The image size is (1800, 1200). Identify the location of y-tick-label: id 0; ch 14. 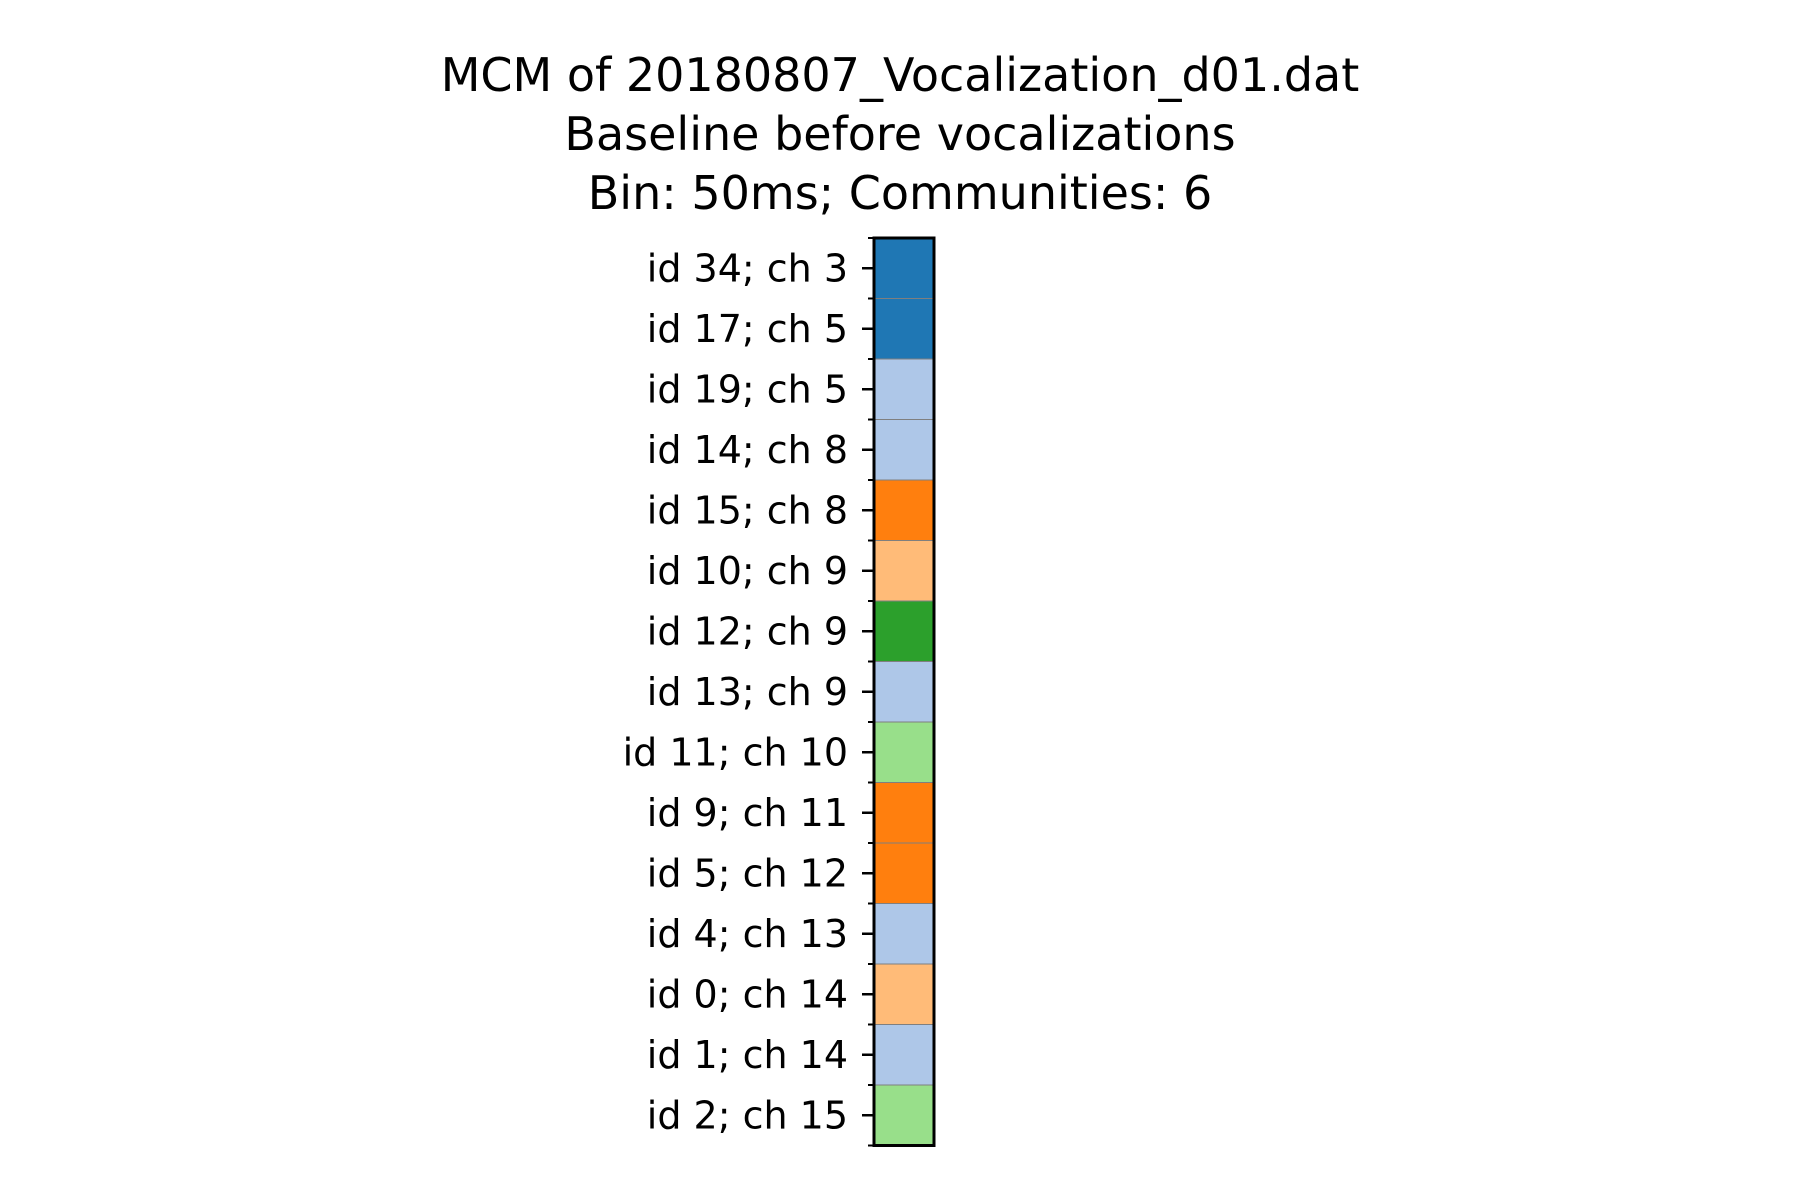
(747, 994).